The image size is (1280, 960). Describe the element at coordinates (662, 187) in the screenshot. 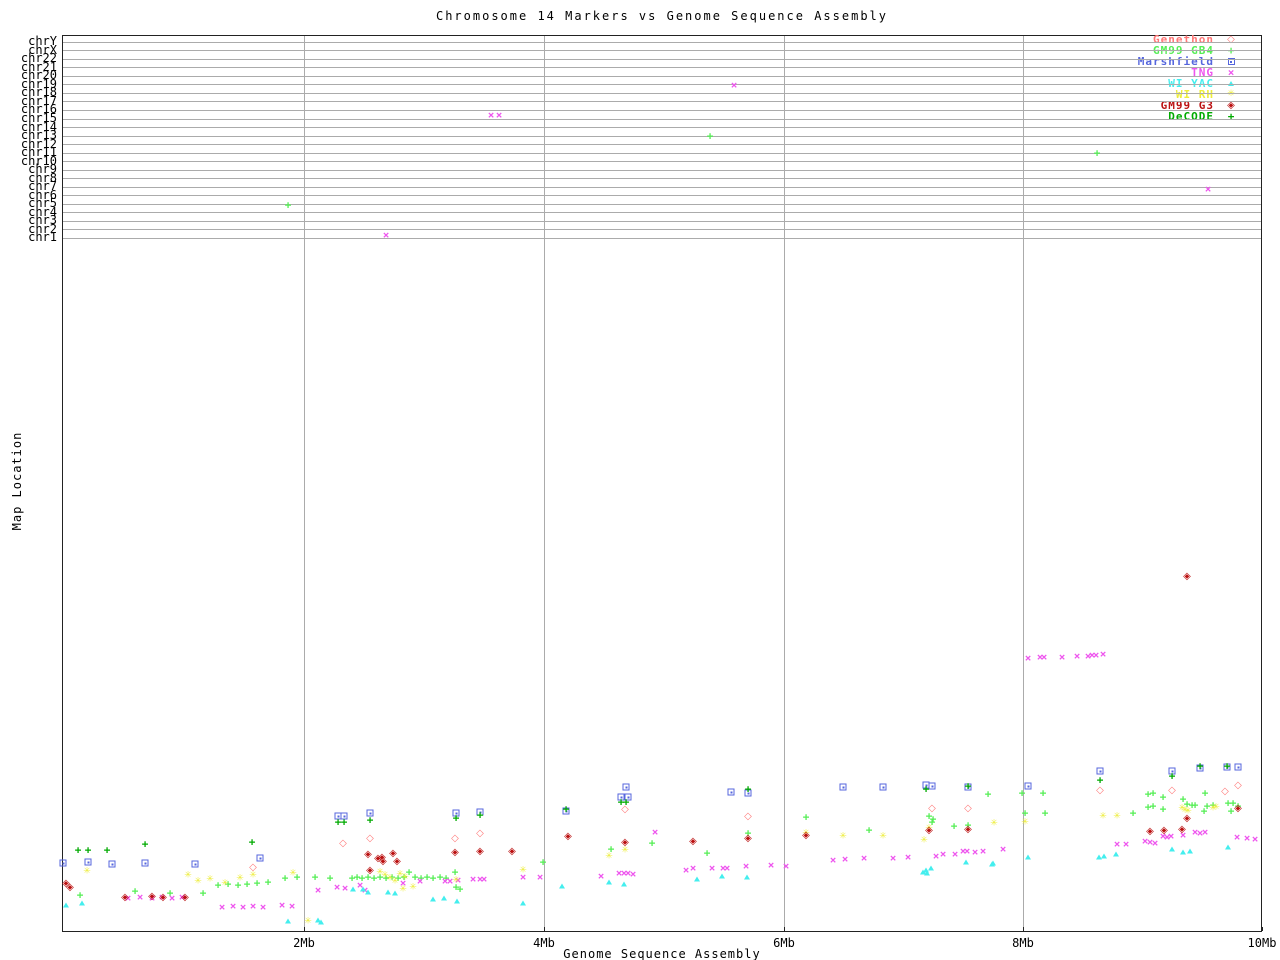

I see `h-gridline-chr7` at that location.